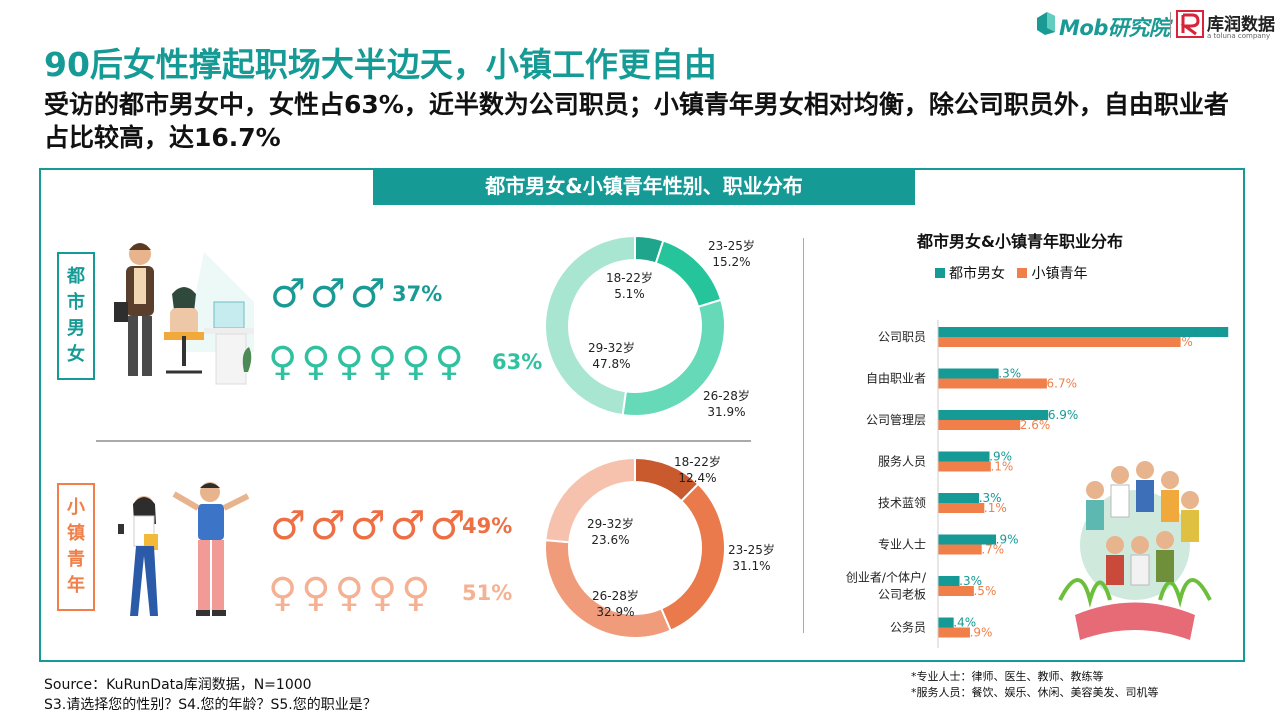 Image resolution: width=1280 pixels, height=720 pixels. What do you see at coordinates (1007, 676) in the screenshot?
I see `footnote-professionals: *专业人士：律师、医生、教师、教练等` at bounding box center [1007, 676].